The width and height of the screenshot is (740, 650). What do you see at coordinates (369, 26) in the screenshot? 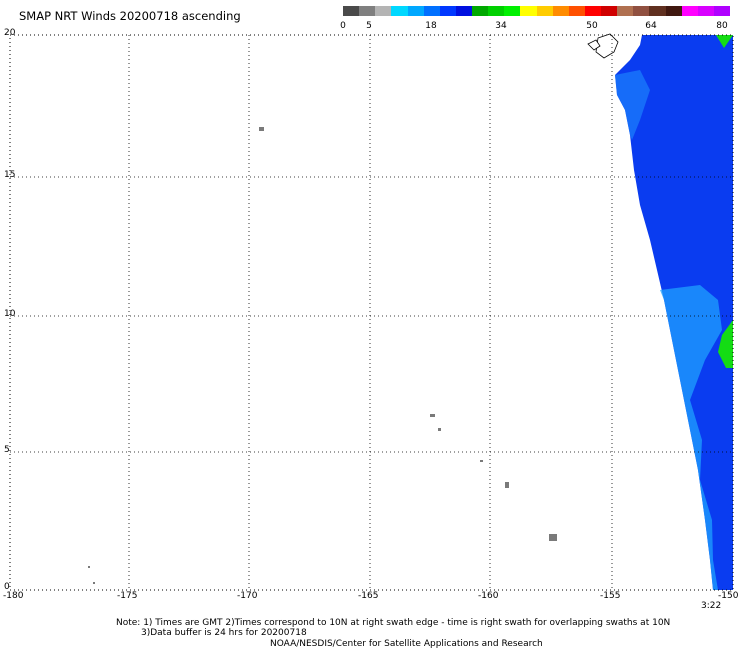
I see `scale-label-5: 5` at bounding box center [369, 26].